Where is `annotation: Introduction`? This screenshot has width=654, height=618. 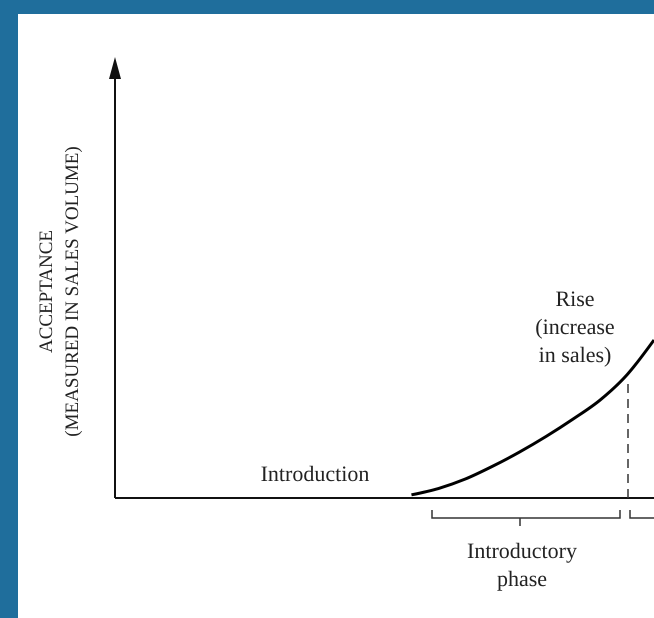
annotation: Introduction is located at coordinates (315, 473).